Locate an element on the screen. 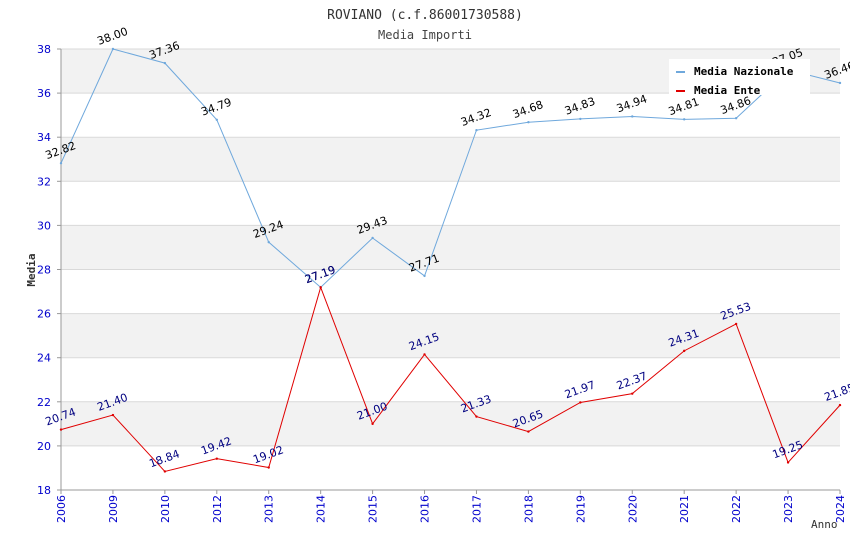 Image resolution: width=850 pixels, height=550 pixels. y-tick-label: 30 is located at coordinates (44, 225).